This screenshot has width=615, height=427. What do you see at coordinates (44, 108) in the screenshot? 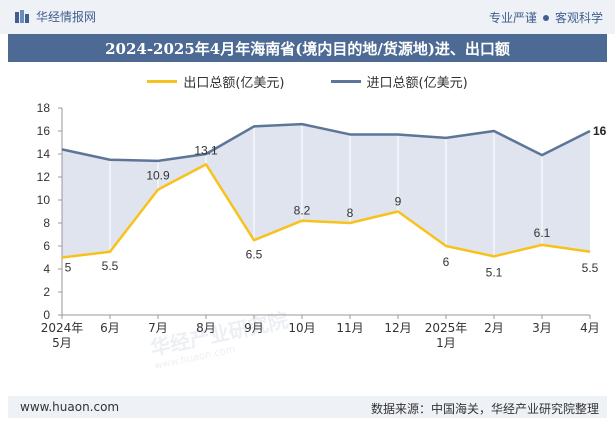
I see `y-tick-label: 18` at bounding box center [44, 108].